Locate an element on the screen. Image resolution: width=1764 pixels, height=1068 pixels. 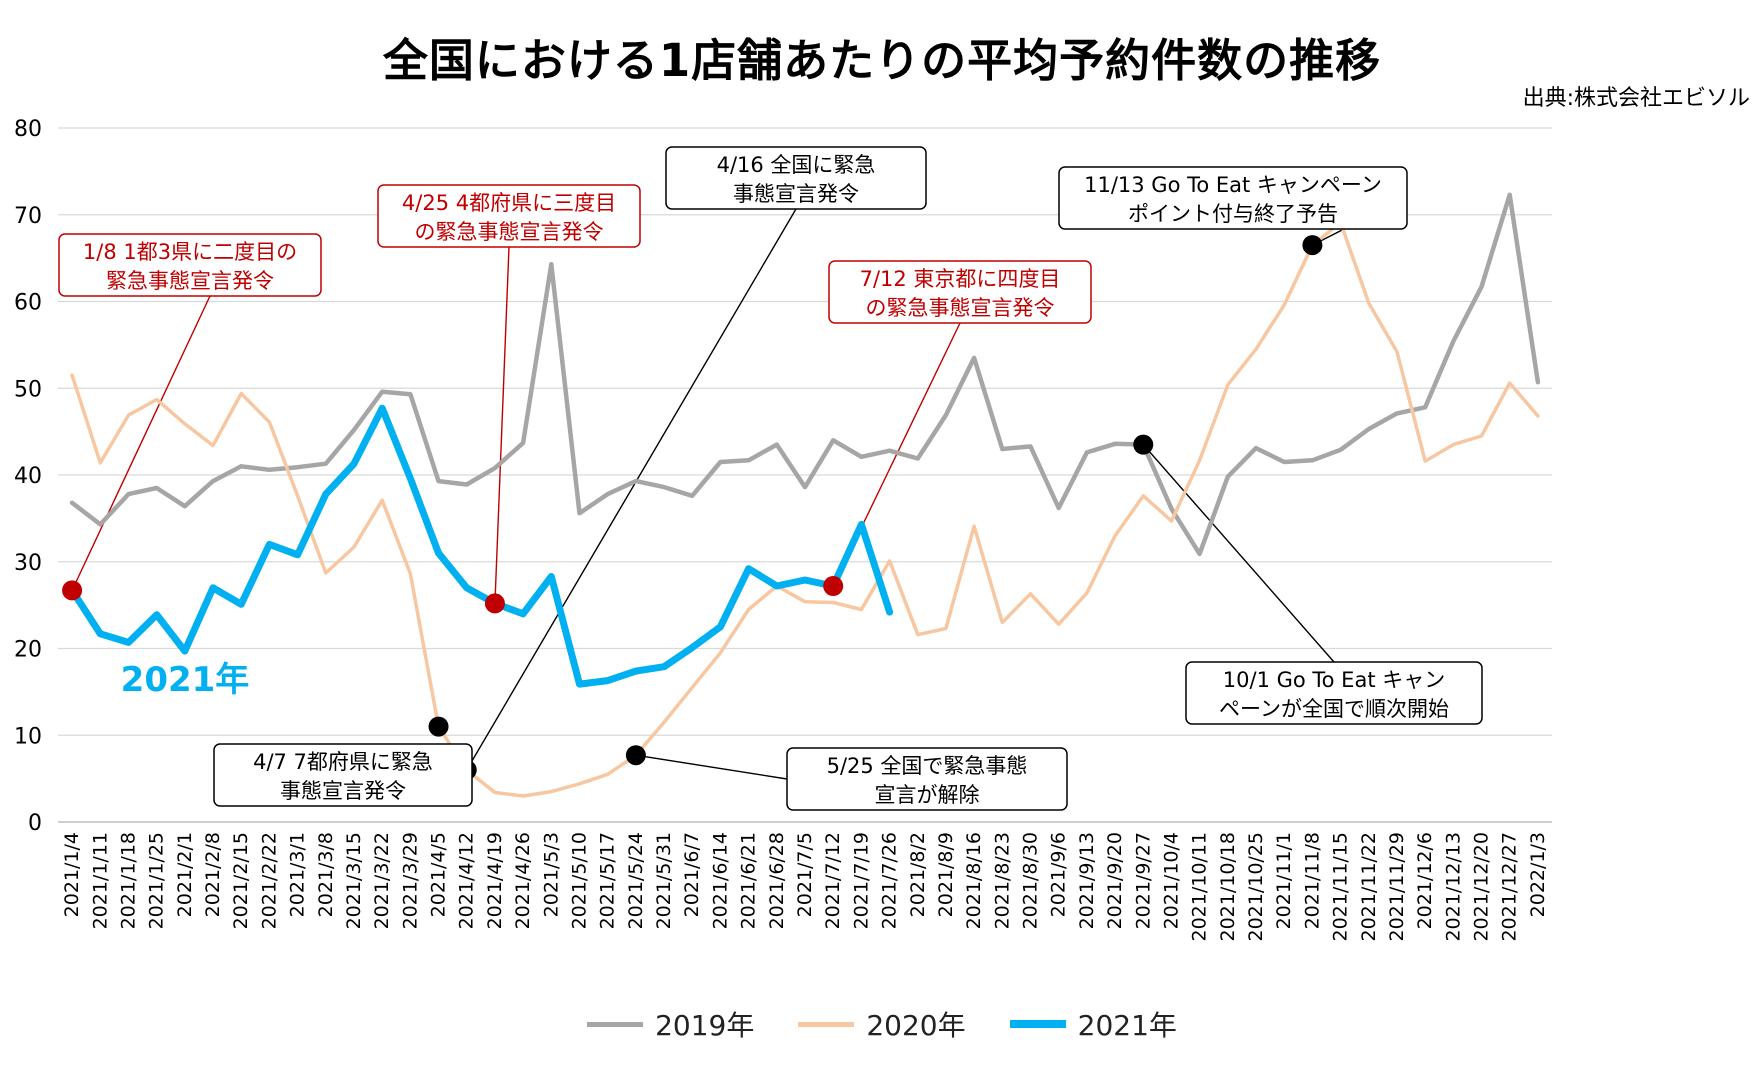
annotation-text: 宣言が解除 is located at coordinates (927, 795).